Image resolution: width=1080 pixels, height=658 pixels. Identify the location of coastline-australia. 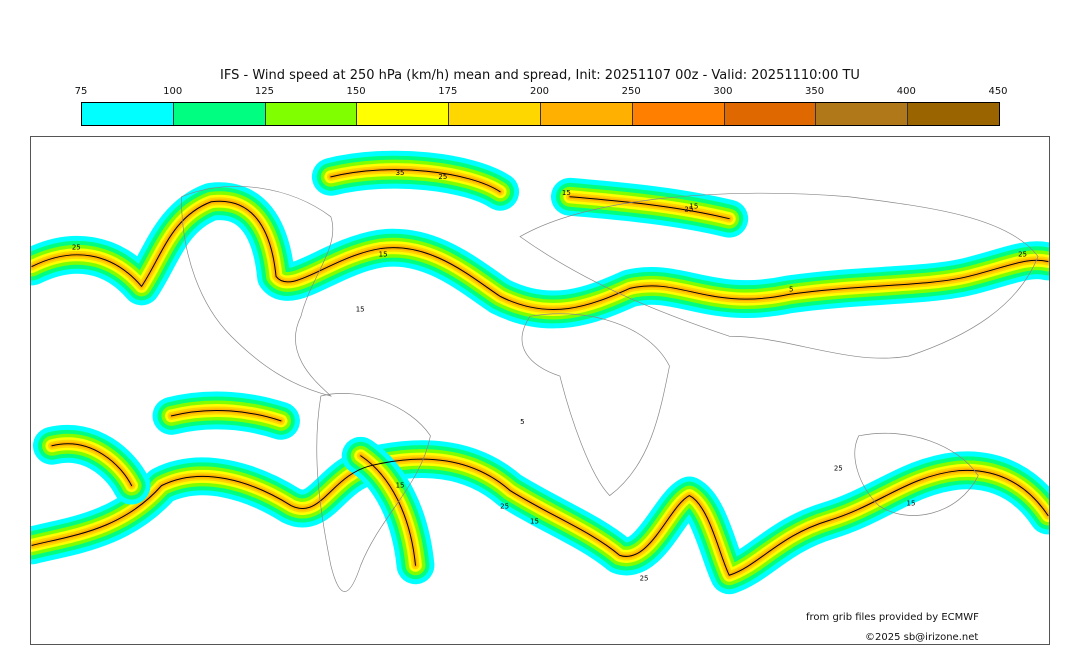
(916, 474).